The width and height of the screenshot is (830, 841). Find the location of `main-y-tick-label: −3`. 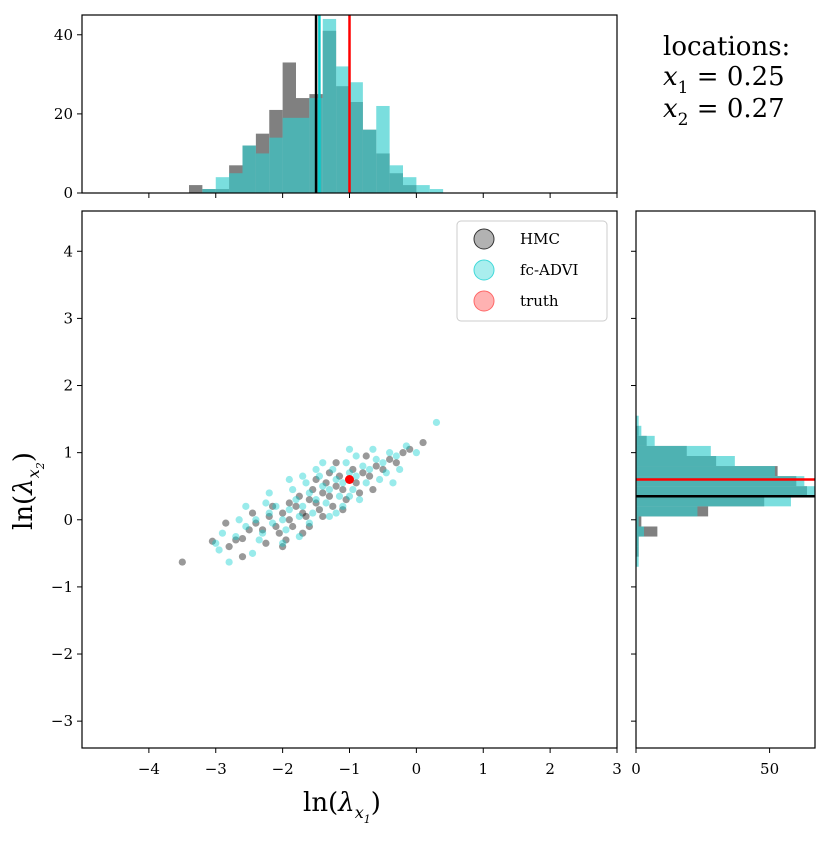

main-y-tick-label: −3 is located at coordinates (62, 721).